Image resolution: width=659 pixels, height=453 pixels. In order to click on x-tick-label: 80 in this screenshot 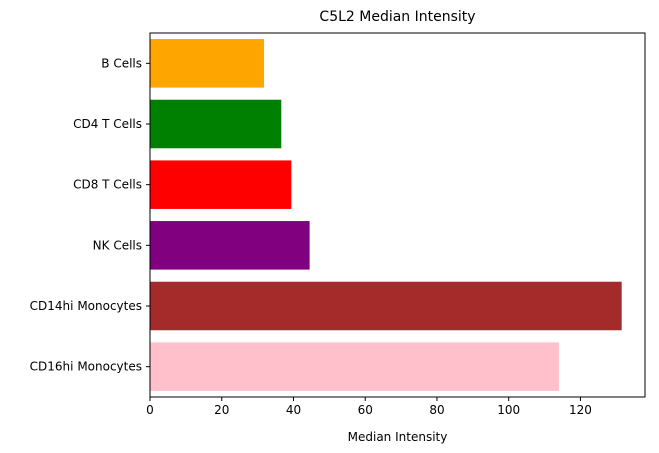, I will do `click(436, 410)`.